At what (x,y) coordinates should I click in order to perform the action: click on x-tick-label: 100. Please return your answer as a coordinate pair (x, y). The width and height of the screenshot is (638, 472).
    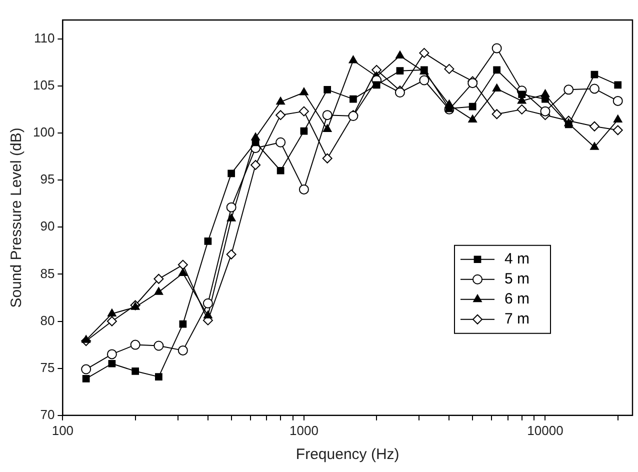
    Looking at the image, I should click on (63, 430).